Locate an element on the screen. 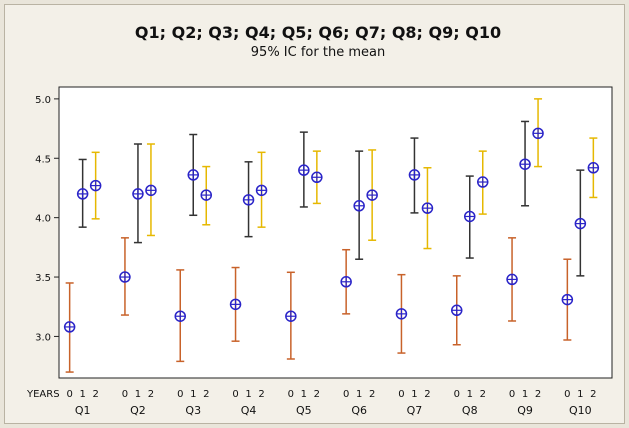 Image resolution: width=629 pixels, height=428 pixels. group-label: Q7 is located at coordinates (415, 410).